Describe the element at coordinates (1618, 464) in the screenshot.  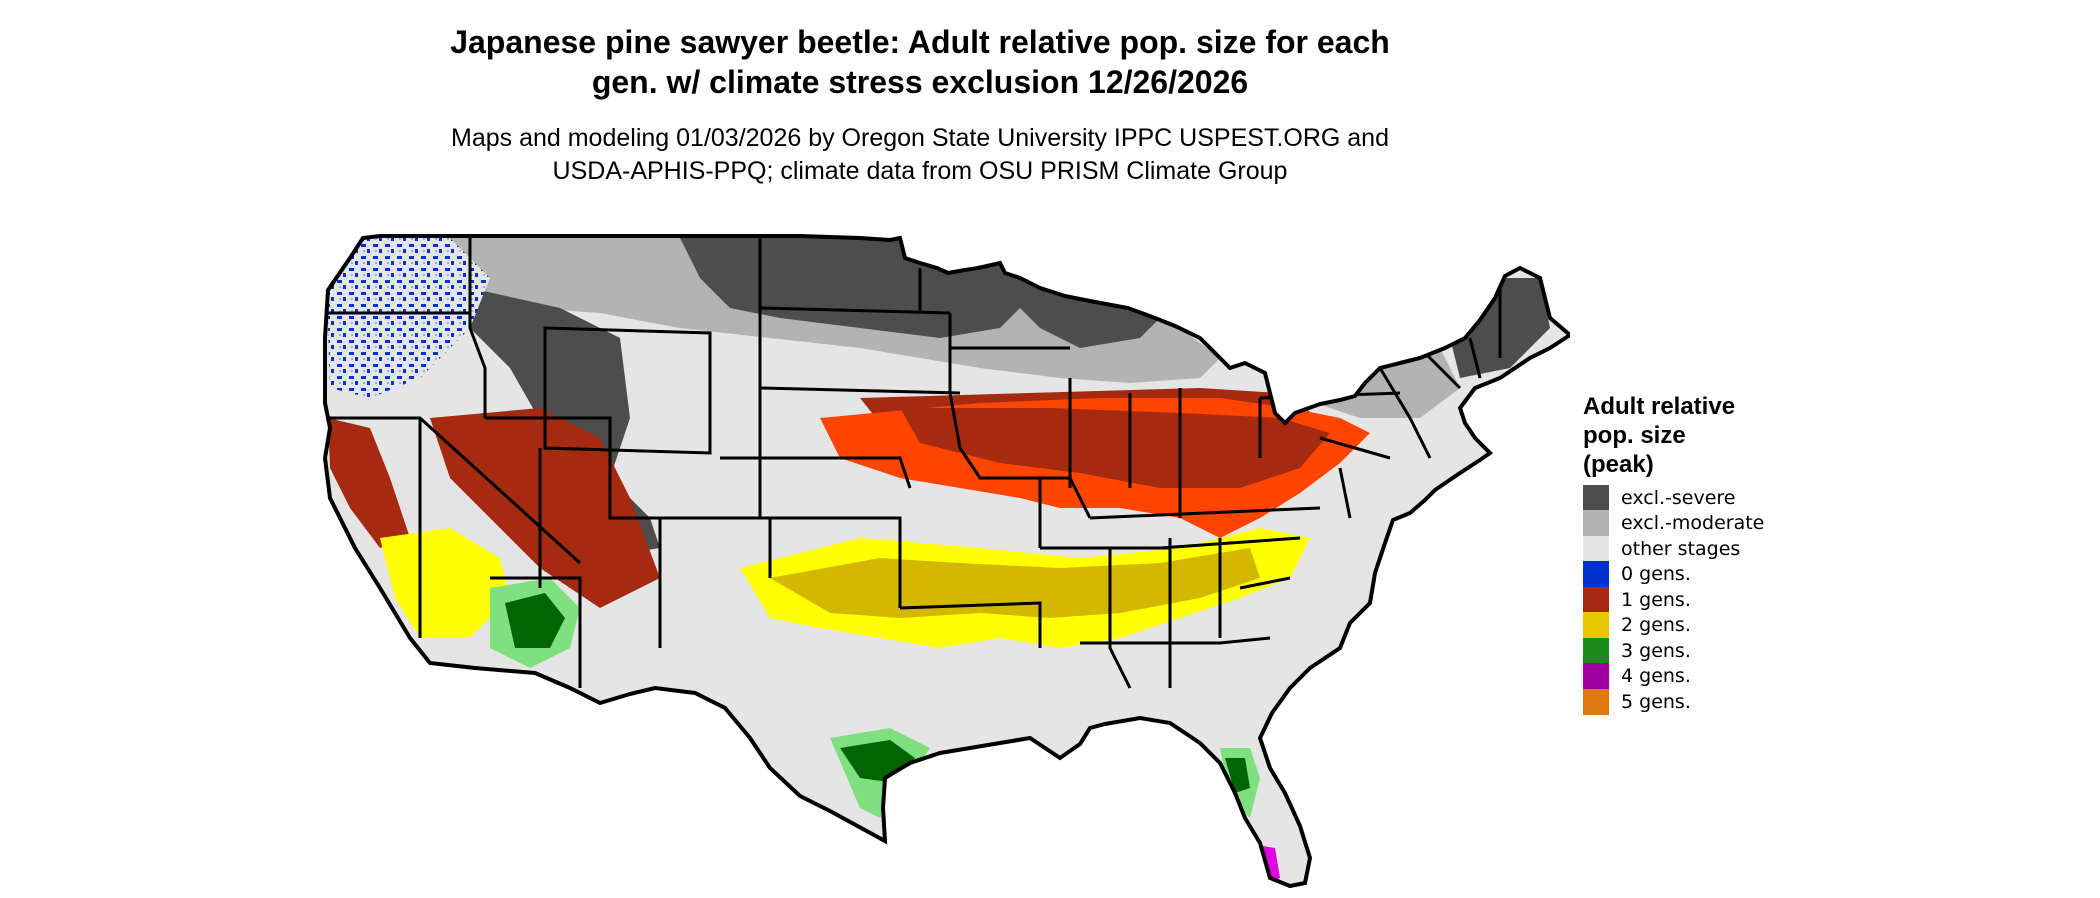
I see `legend-title-line: (peak)` at that location.